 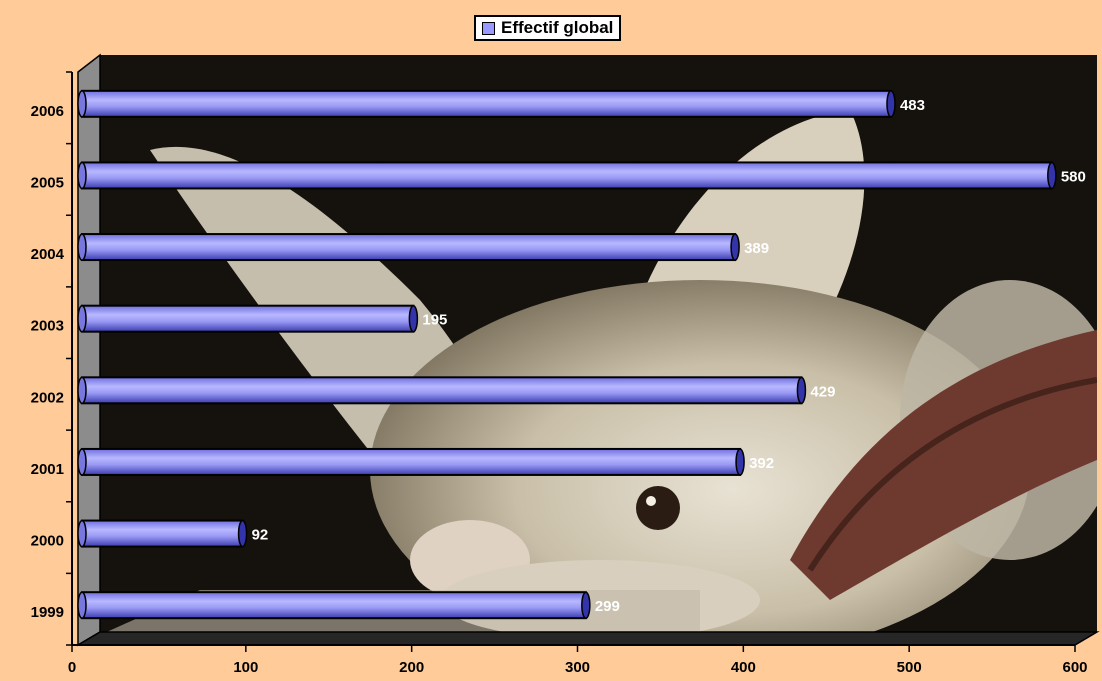 I want to click on bar: 389, so click(x=423, y=247).